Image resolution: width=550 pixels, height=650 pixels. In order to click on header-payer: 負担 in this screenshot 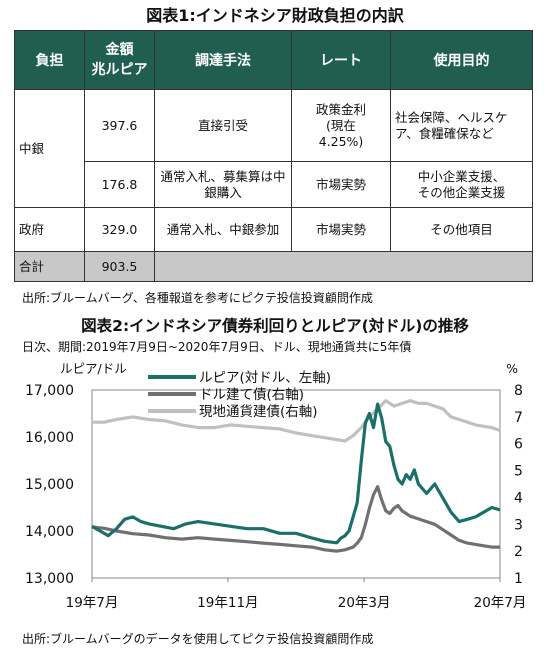, I will do `click(49, 60)`.